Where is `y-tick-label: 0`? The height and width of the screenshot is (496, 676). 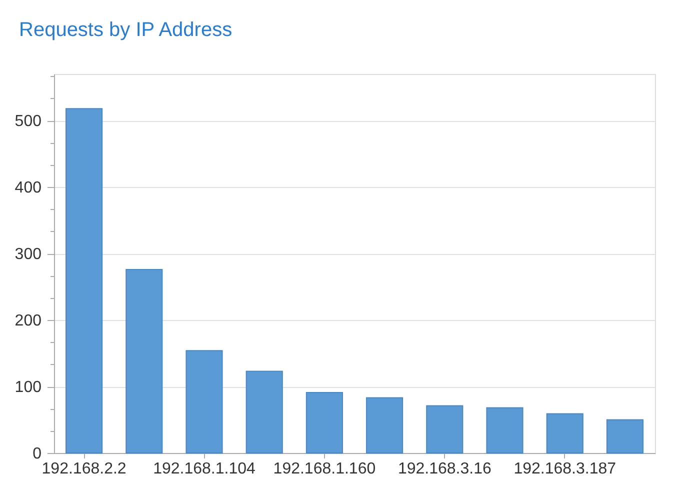
y-tick-label: 0 is located at coordinates (37, 454).